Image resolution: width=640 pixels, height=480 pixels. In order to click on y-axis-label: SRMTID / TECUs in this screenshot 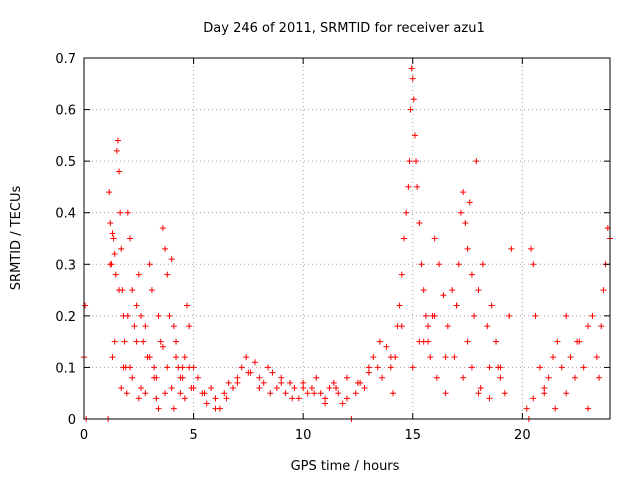, I will do `click(16, 238)`.